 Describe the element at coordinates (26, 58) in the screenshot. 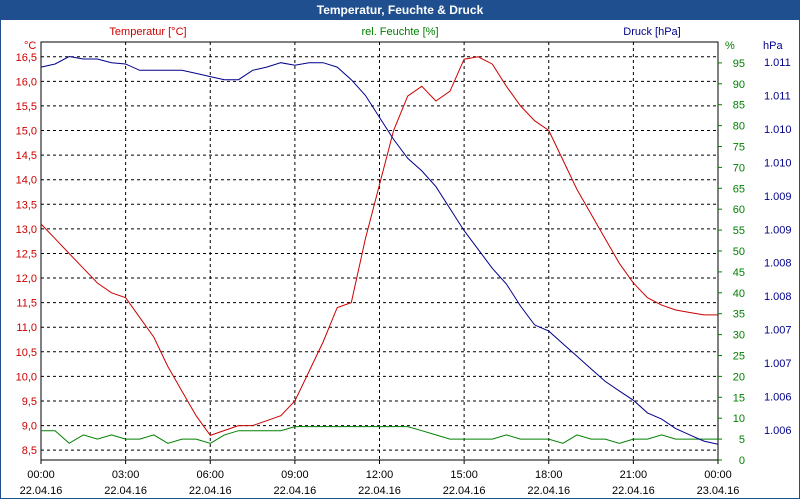

I see `y-tick-temp: 16,5` at that location.